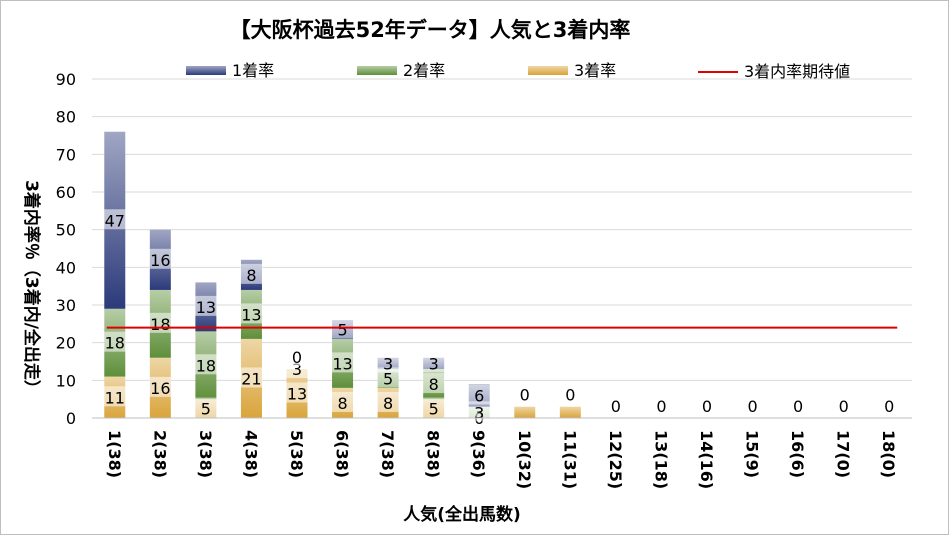 The image size is (949, 535). I want to click on legend-label: 3着率, so click(595, 70).